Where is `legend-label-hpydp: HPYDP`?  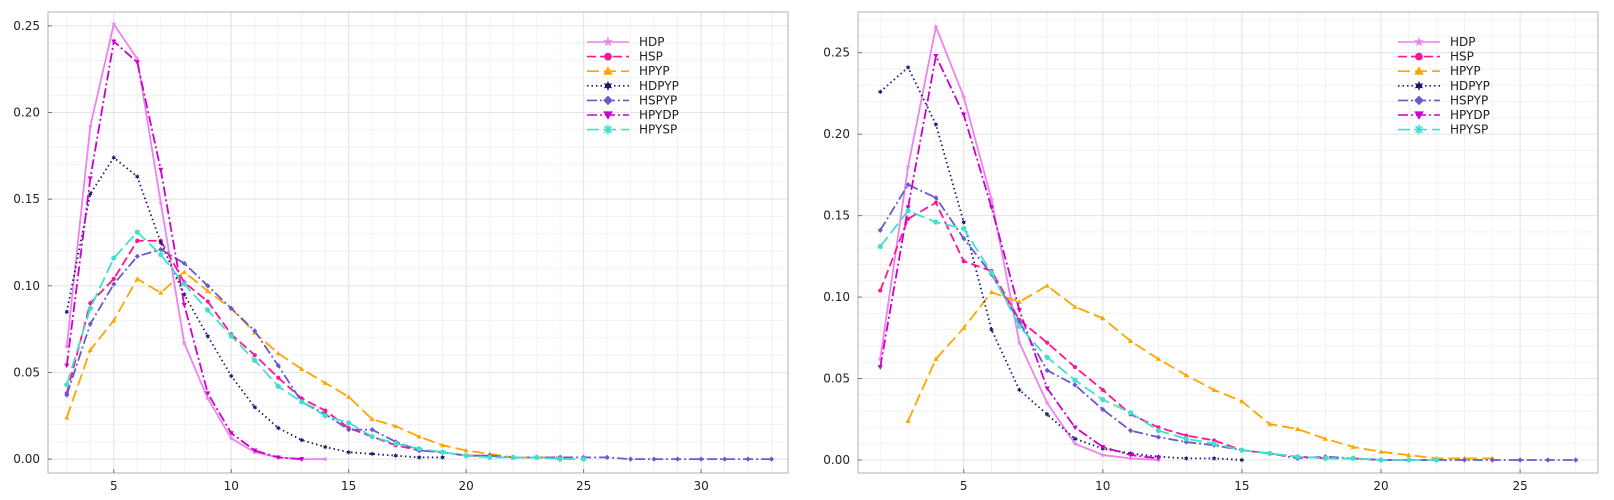
legend-label-hpydp: HPYDP is located at coordinates (1470, 115).